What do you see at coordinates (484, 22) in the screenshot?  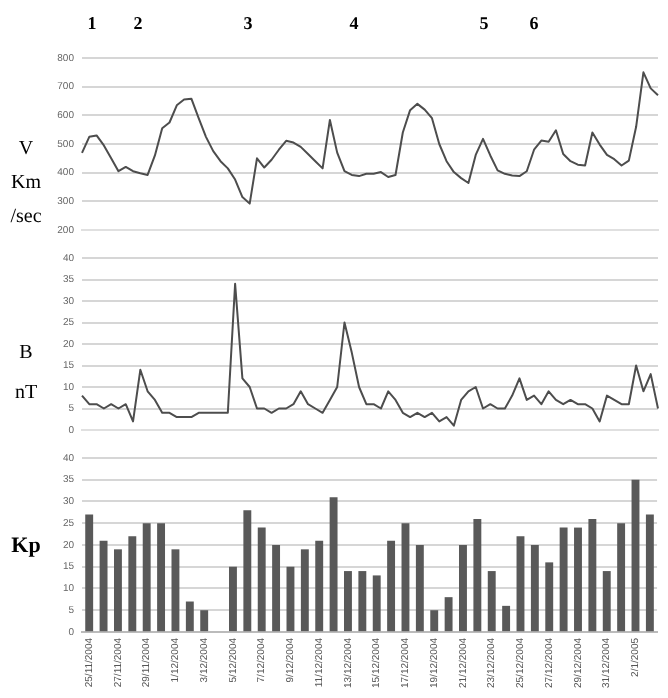 I see `text: 5` at bounding box center [484, 22].